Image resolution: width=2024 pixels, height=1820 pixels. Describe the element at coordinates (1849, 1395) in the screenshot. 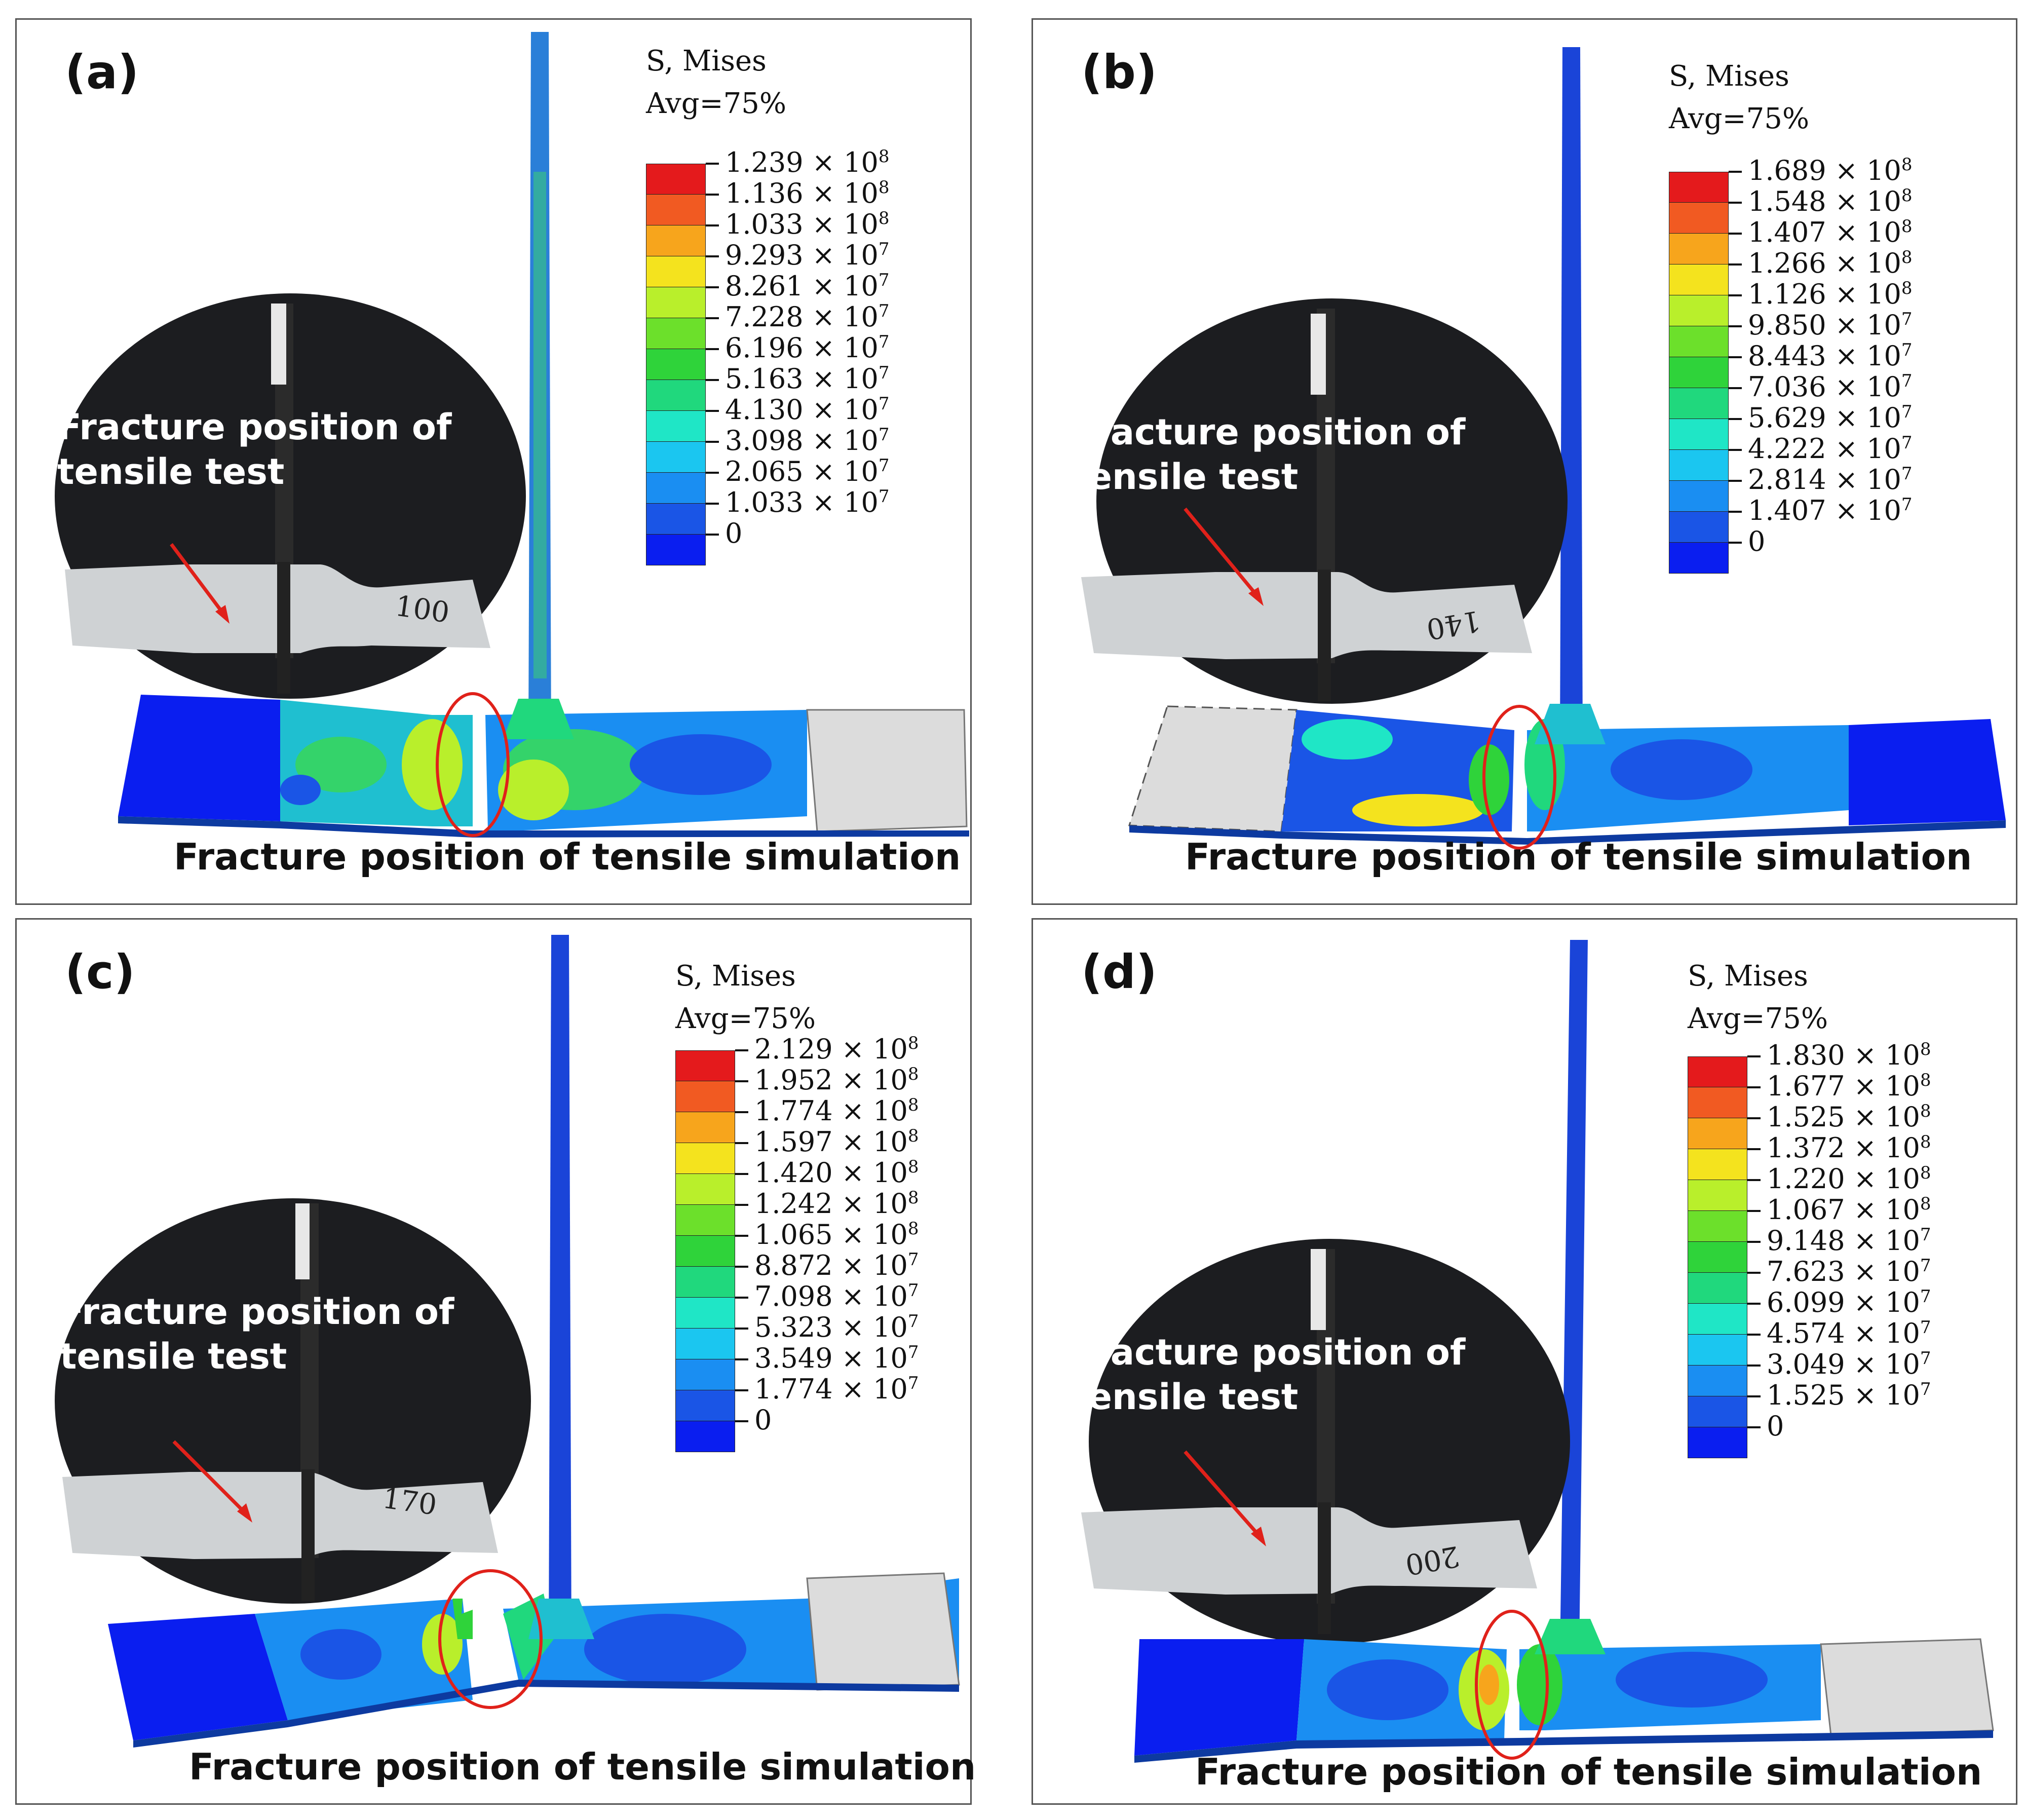

I see `legend-value: 1.525 × 107` at that location.